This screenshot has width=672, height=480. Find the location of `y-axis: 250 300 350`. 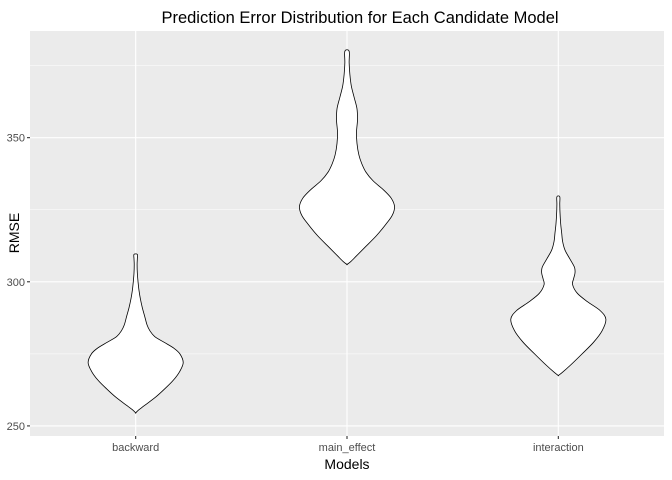

y-axis: 250 300 350 is located at coordinates (18, 283).